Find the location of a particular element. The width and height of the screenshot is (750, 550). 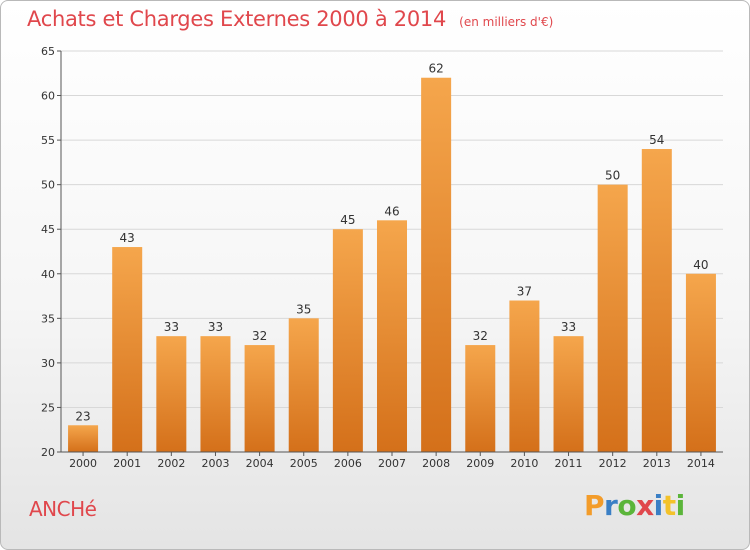

x-tick-label: 2009 is located at coordinates (480, 463).